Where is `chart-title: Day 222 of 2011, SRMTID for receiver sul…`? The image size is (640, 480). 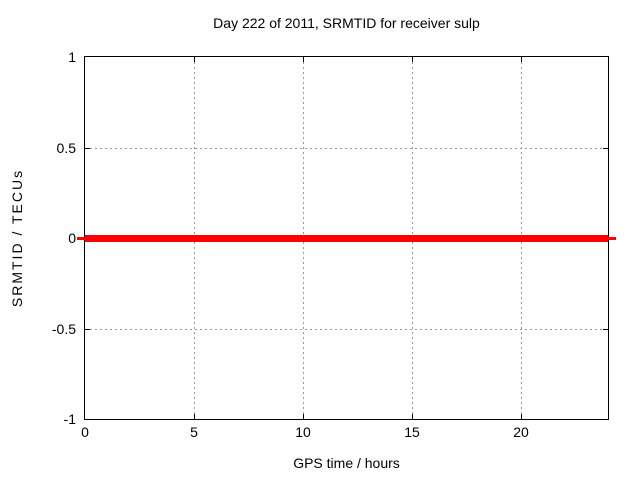
chart-title: Day 222 of 2011, SRMTID for receiver sul… is located at coordinates (346, 23).